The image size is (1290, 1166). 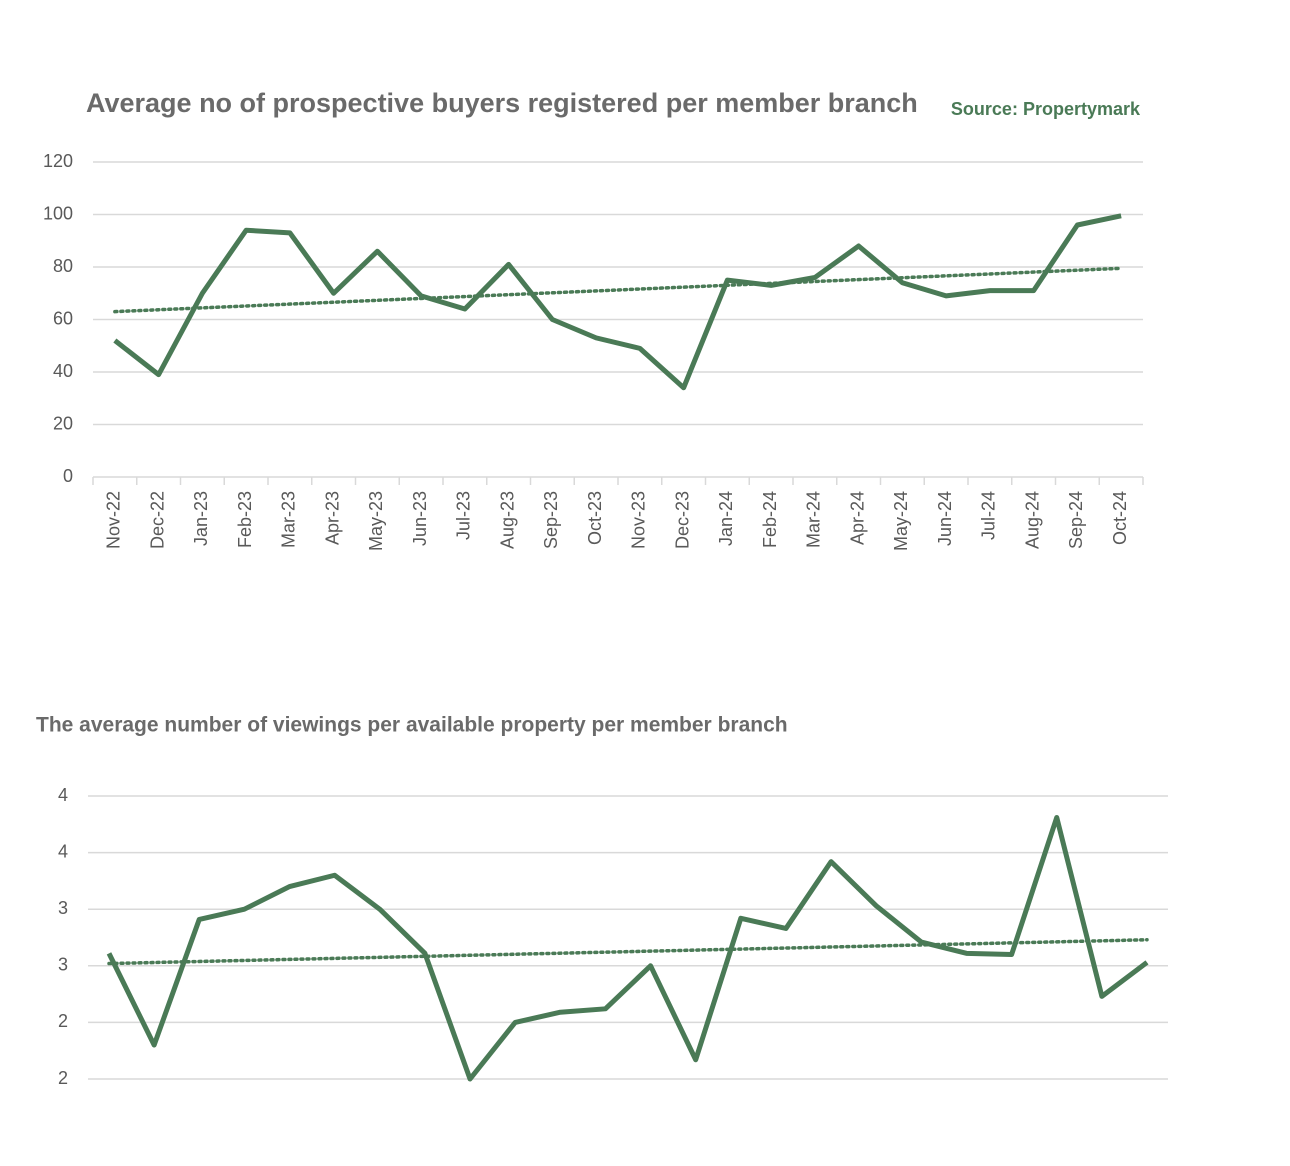 I want to click on x-tick-label: Aug-24, so click(x=1032, y=520).